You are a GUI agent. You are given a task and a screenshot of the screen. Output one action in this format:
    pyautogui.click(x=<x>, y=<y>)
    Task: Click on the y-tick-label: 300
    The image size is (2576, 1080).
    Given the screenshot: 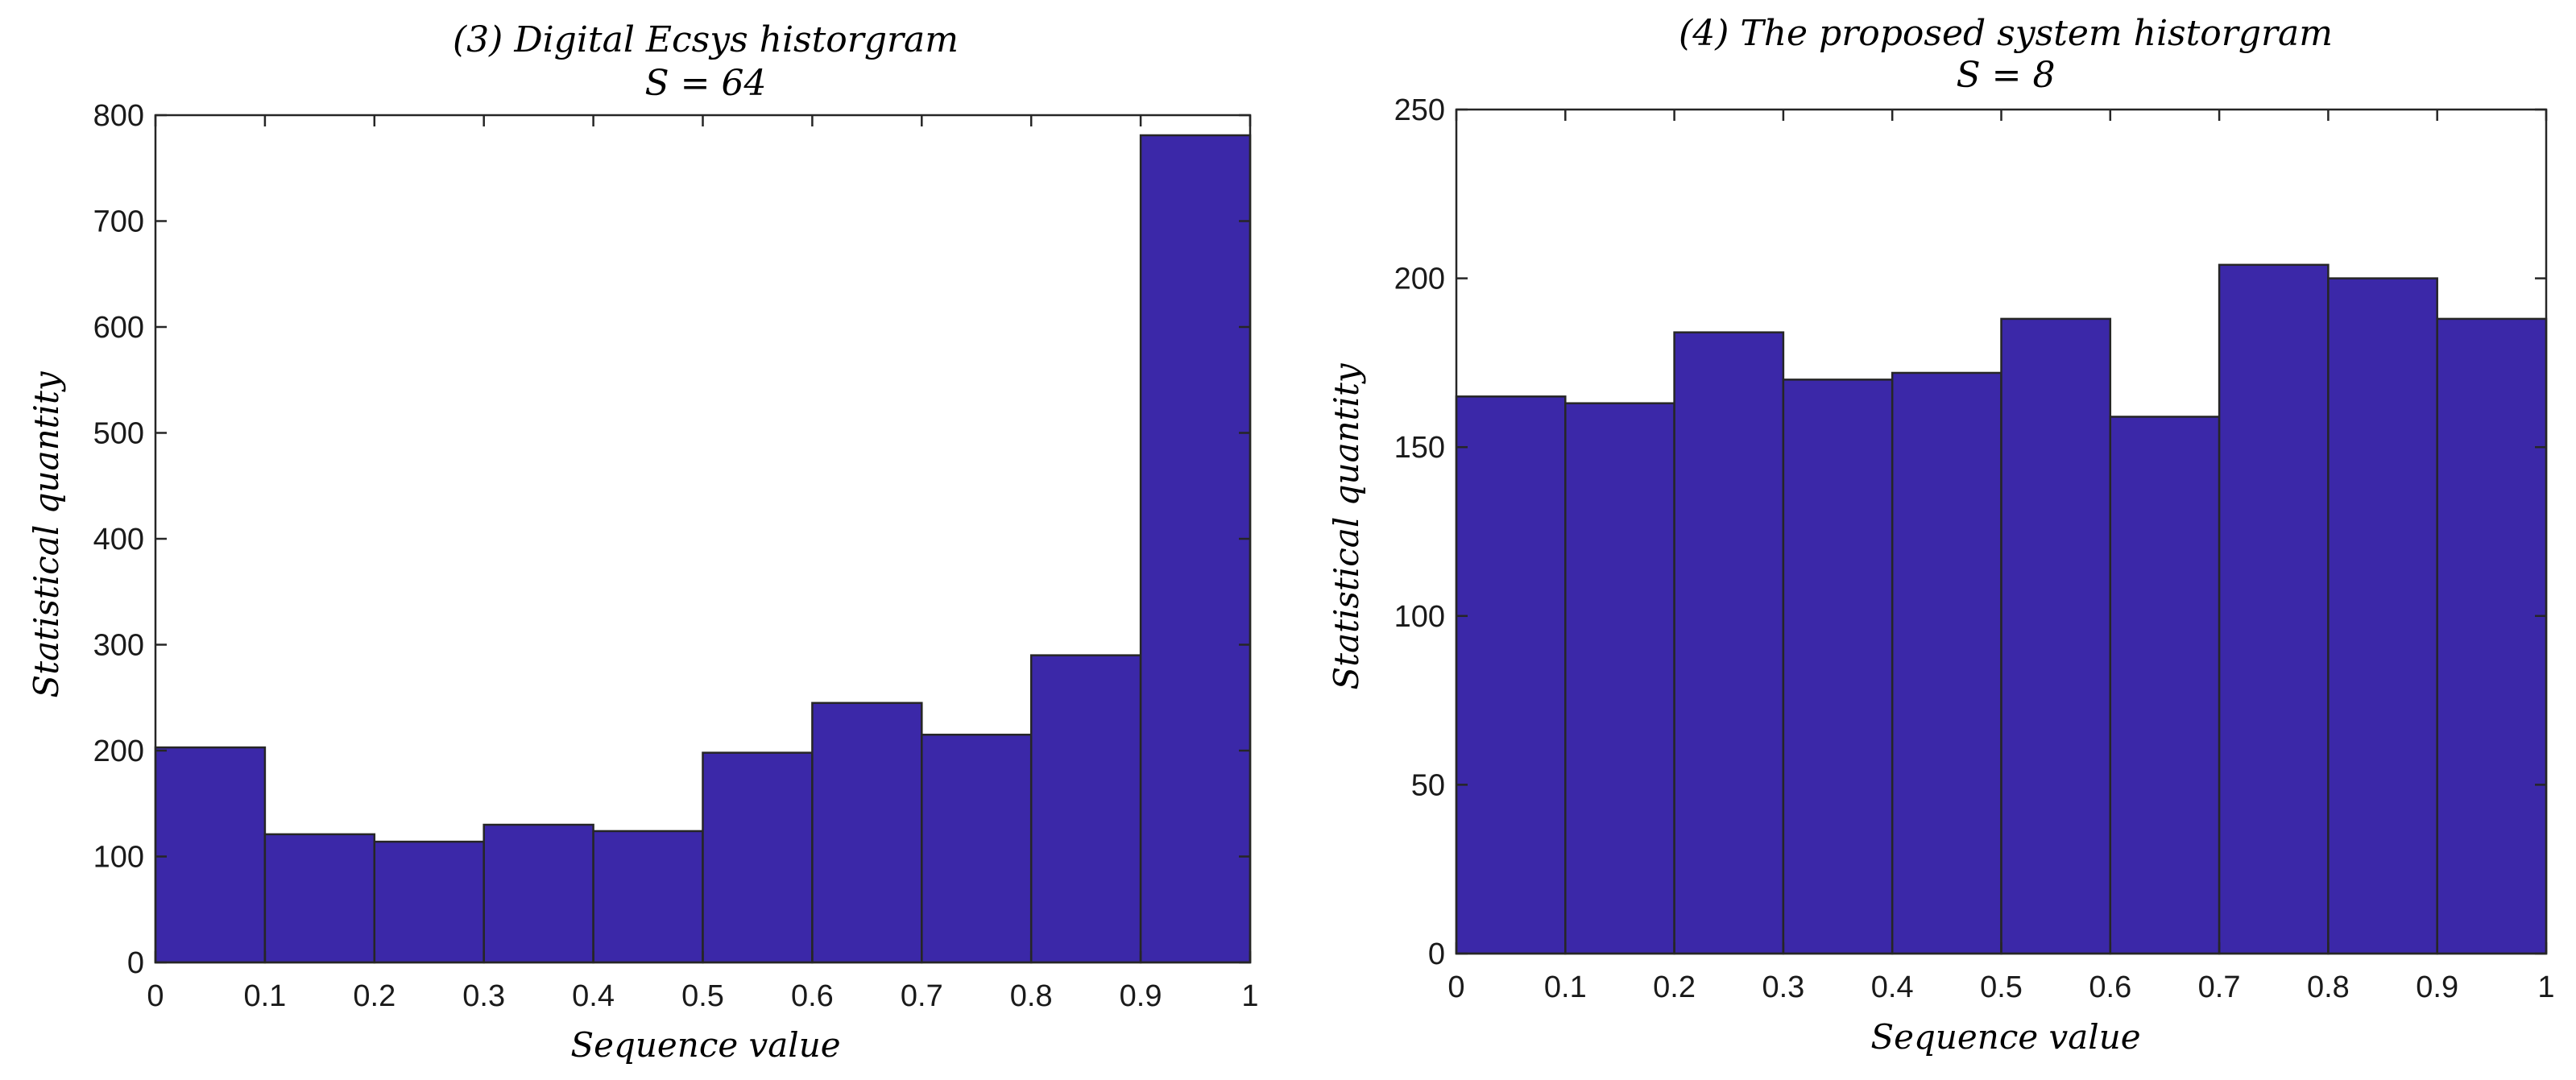 What is the action you would take?
    pyautogui.click(x=118, y=646)
    